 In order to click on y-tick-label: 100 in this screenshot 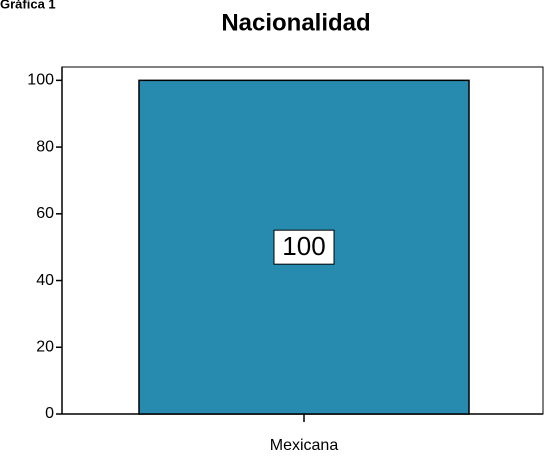, I will do `click(40, 80)`.